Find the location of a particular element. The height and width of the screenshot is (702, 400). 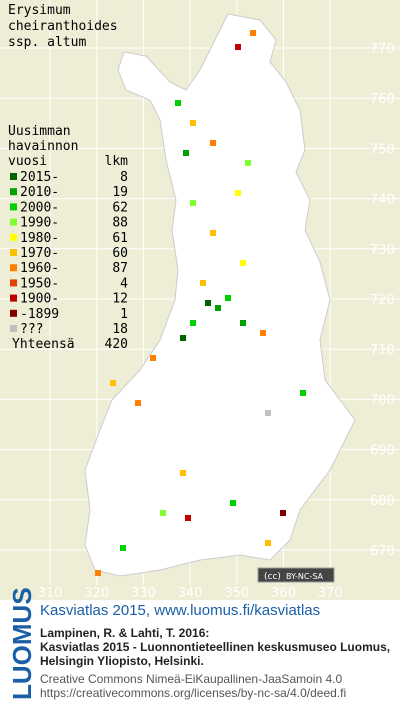

legend-label: 2010- is located at coordinates (39, 192).